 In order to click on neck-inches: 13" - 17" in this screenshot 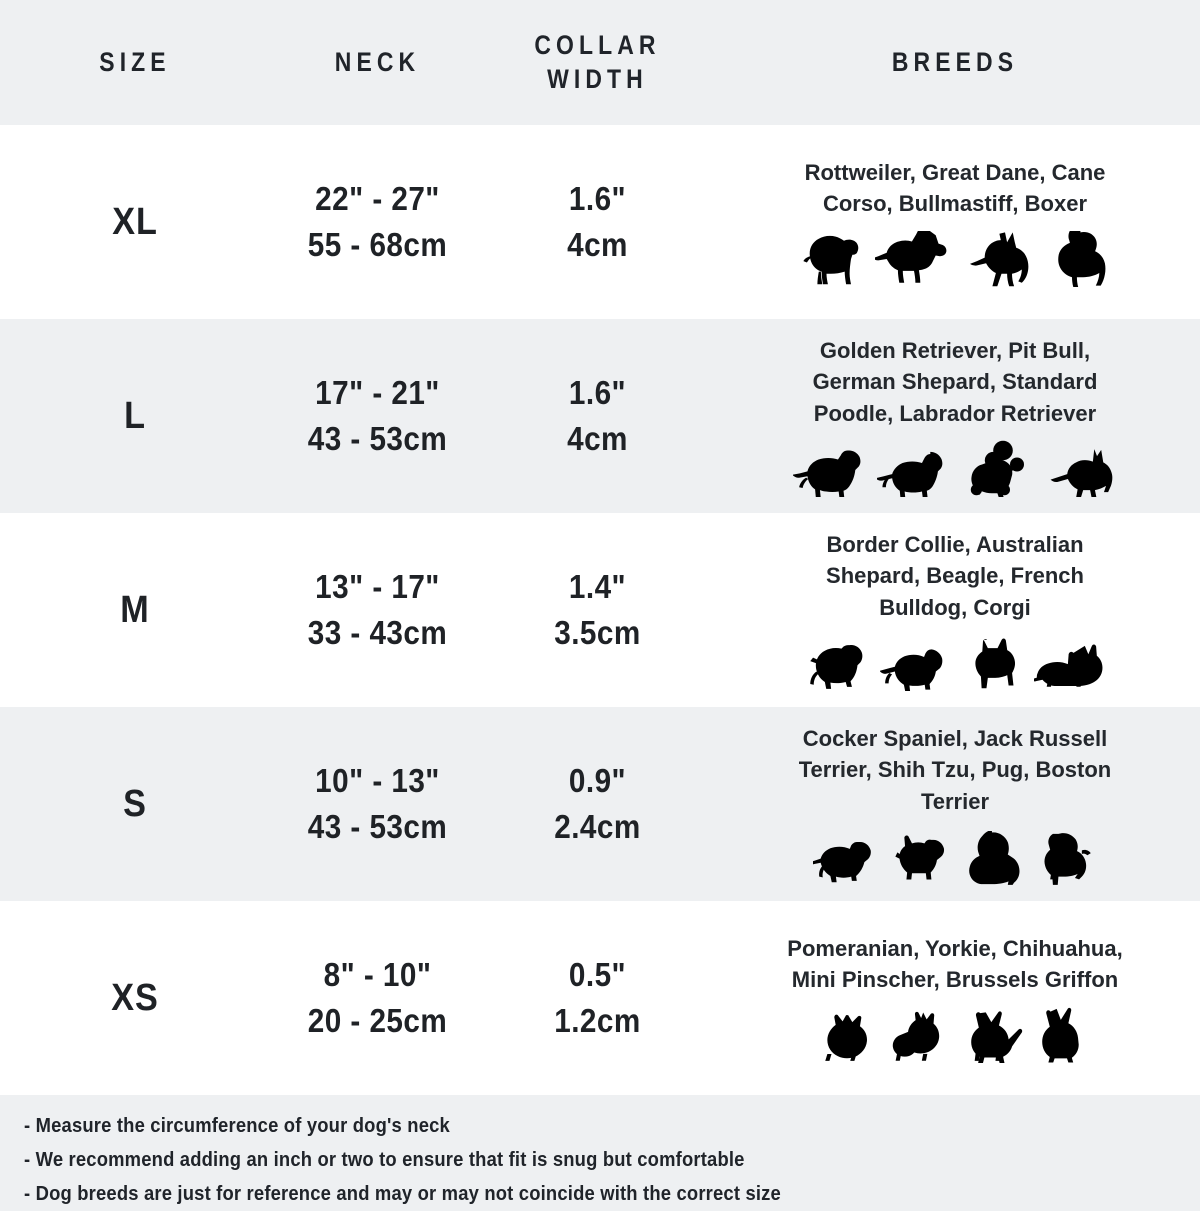, I will do `click(377, 587)`.